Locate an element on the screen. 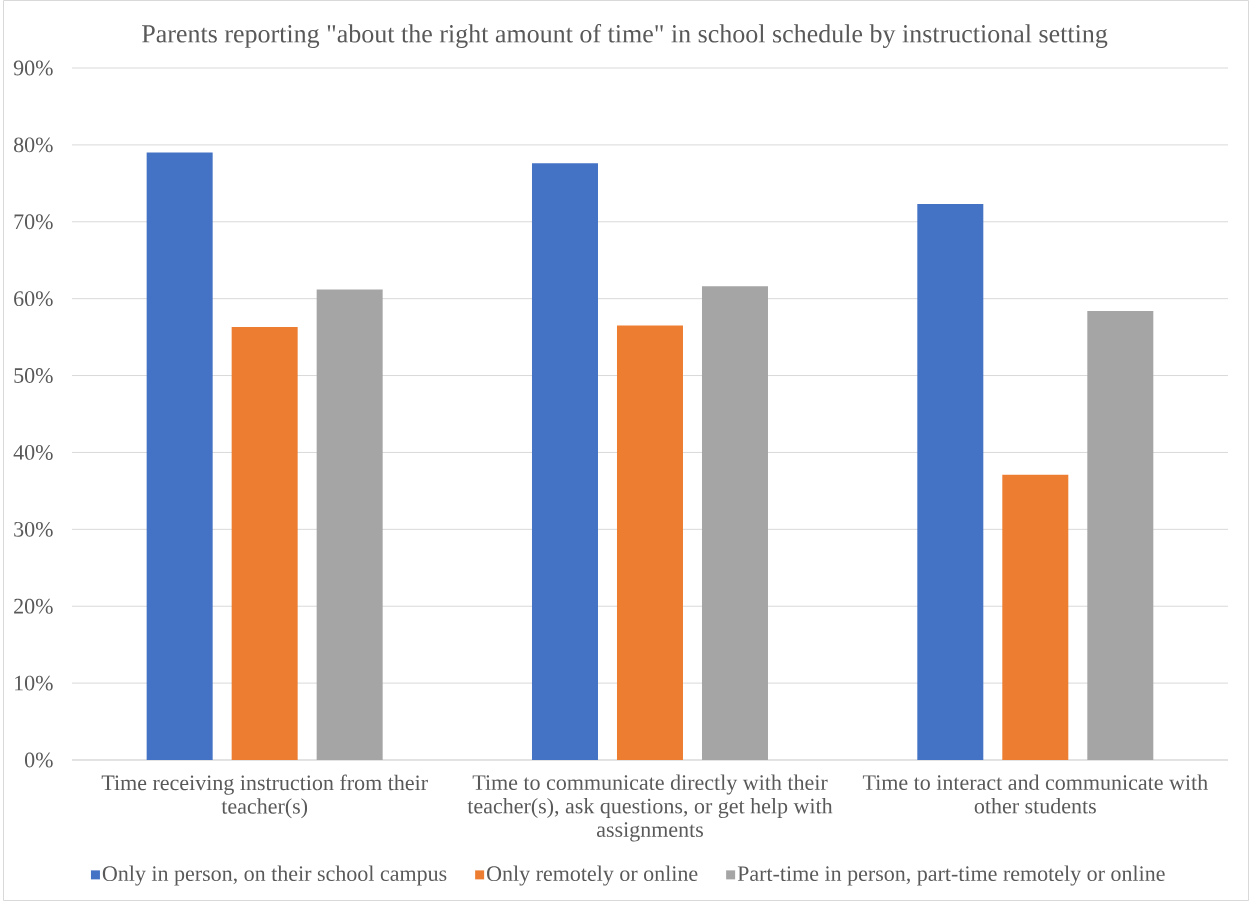 Image resolution: width=1249 pixels, height=901 pixels. x-tick-label: Time receiving instruction from their teacher(s) is located at coordinates (264, 796).